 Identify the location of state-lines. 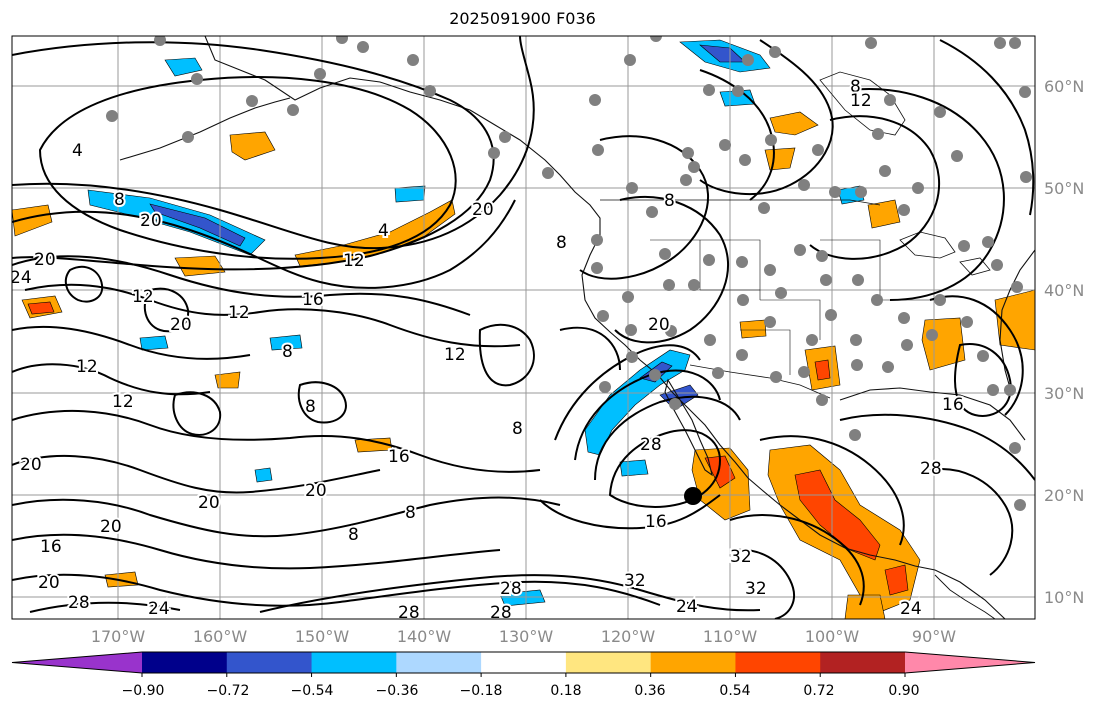
(795, 307).